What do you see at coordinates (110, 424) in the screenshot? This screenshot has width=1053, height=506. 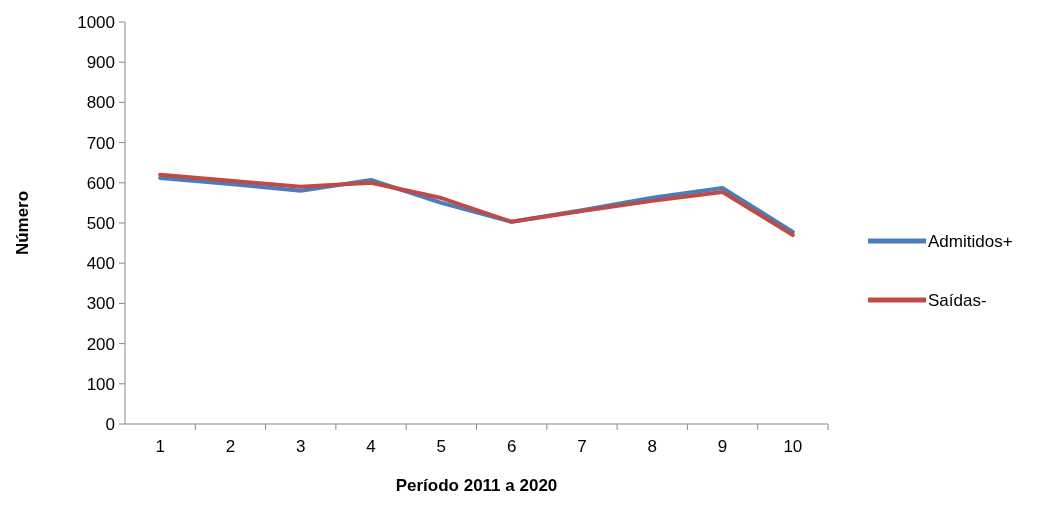 I see `y-tick-label: 0` at bounding box center [110, 424].